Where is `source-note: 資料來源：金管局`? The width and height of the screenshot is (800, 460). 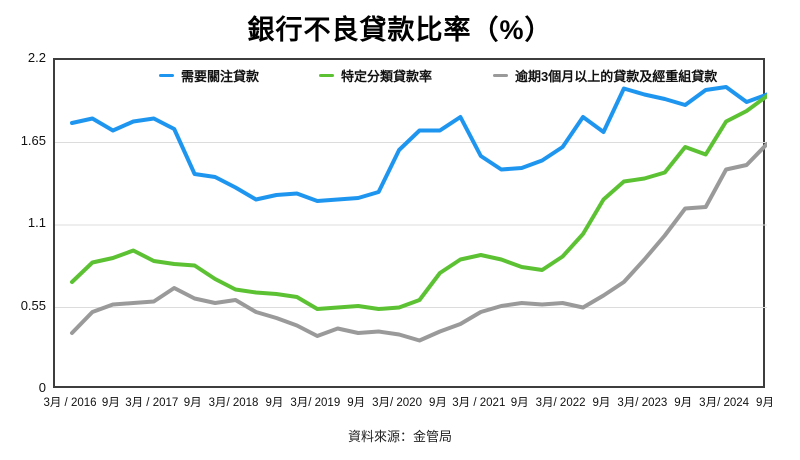 source-note: 資料來源：金管局 is located at coordinates (399, 436).